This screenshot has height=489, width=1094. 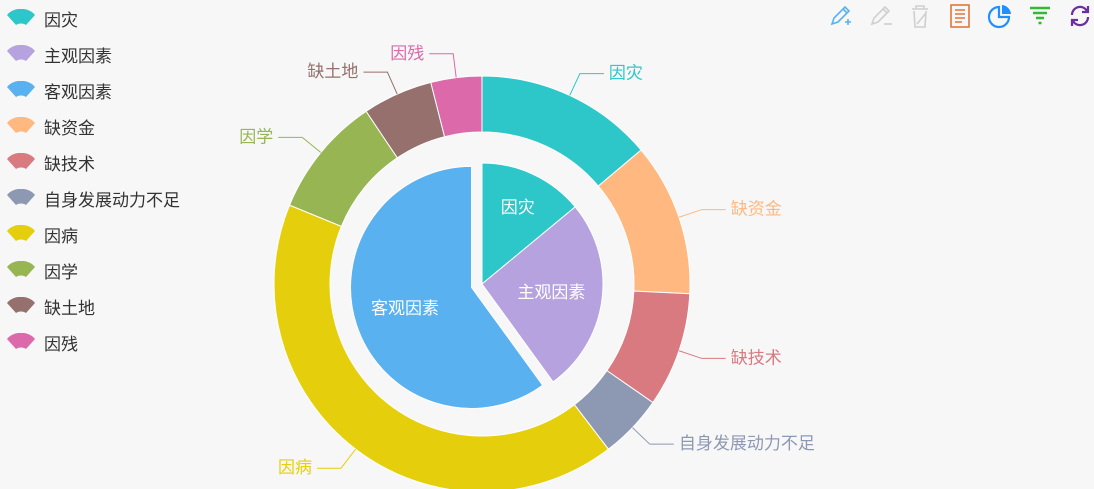 What do you see at coordinates (256, 137) in the screenshot?
I see `donut-segment-label: 因学` at bounding box center [256, 137].